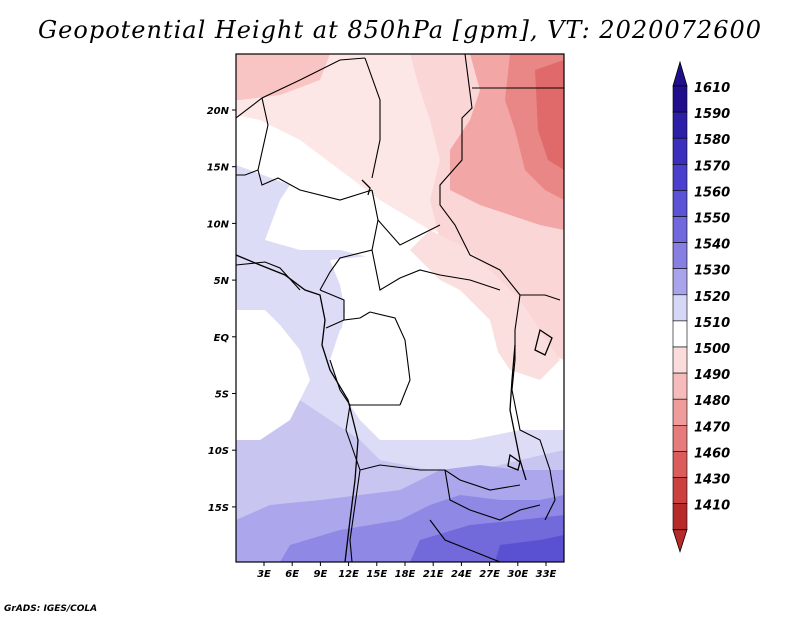 Image resolution: width=800 pixels, height=618 pixels. Describe the element at coordinates (712, 192) in the screenshot. I see `colorbar-label: 1560` at that location.